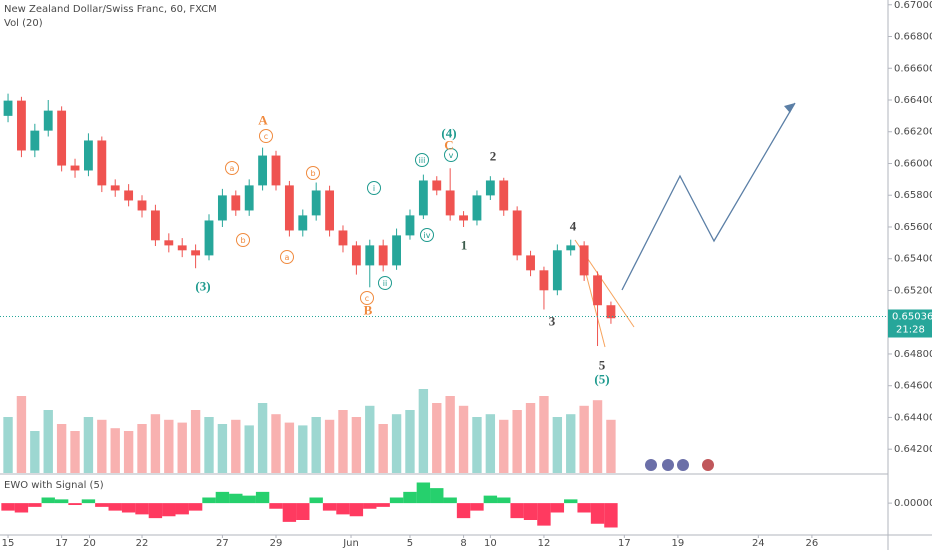 This screenshot has width=932, height=550. What do you see at coordinates (573, 225) in the screenshot?
I see `wave-label: 4` at bounding box center [573, 225].